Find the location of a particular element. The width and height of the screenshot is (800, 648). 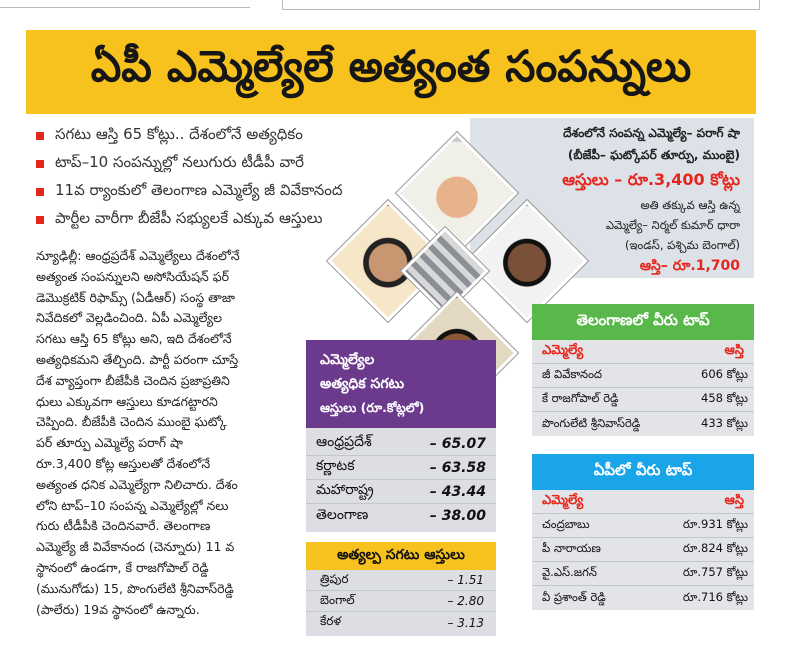

state-value: – 3.13 is located at coordinates (465, 622).